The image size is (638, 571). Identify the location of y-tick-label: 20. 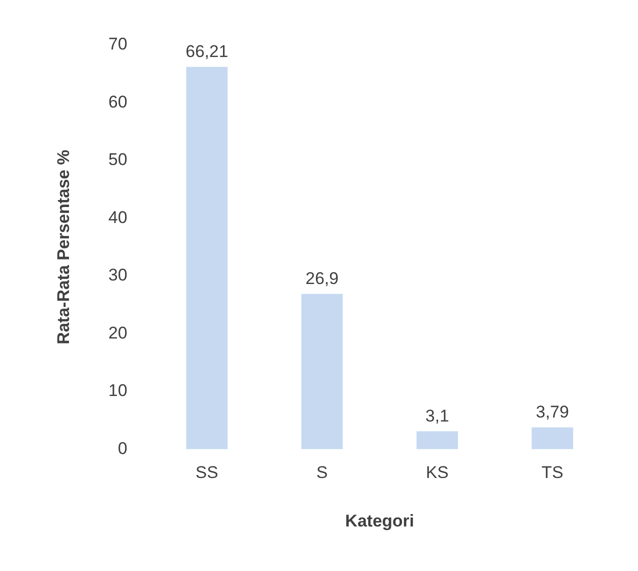
(118, 332).